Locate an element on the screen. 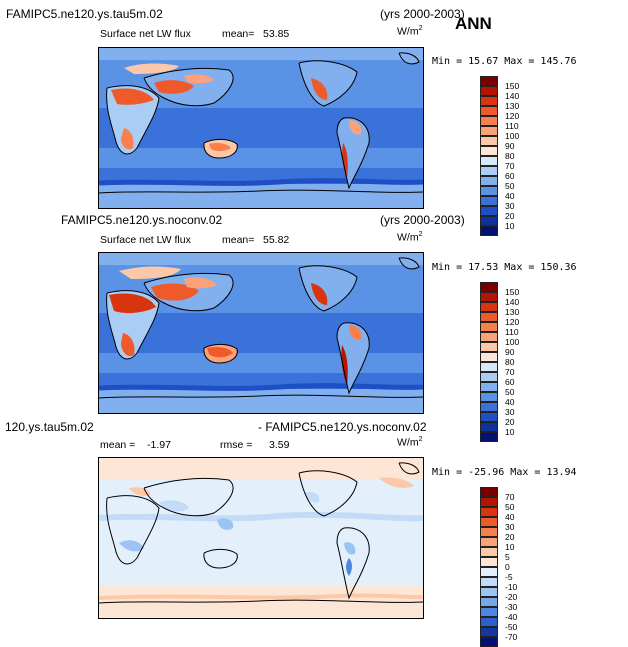  panel1-map is located at coordinates (261, 128).